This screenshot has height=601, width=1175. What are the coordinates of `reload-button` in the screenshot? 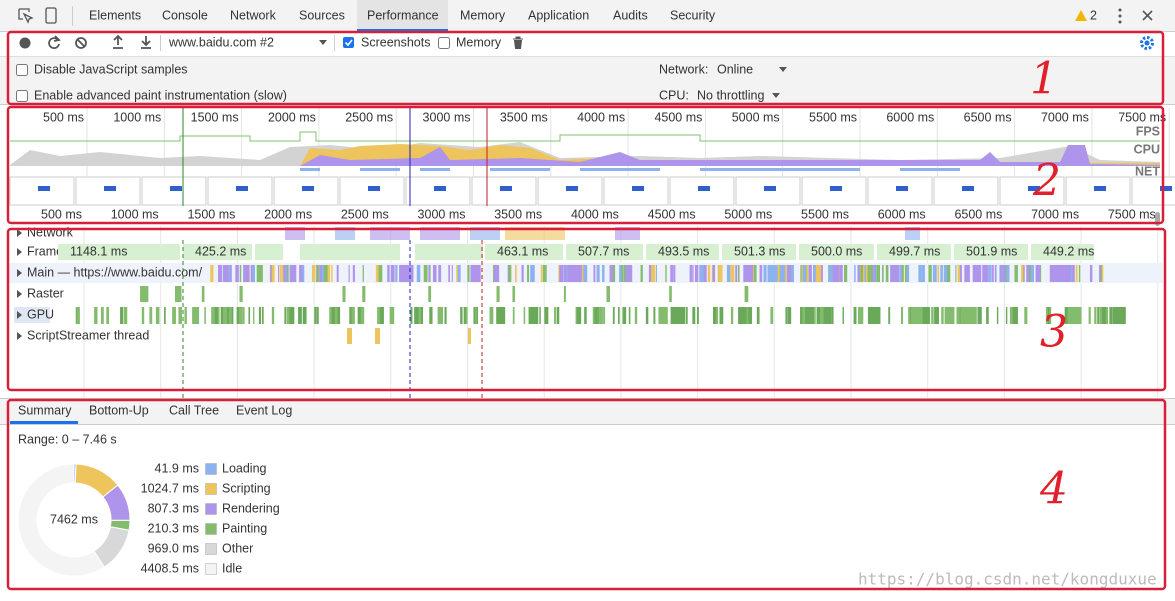 It's located at (54, 42).